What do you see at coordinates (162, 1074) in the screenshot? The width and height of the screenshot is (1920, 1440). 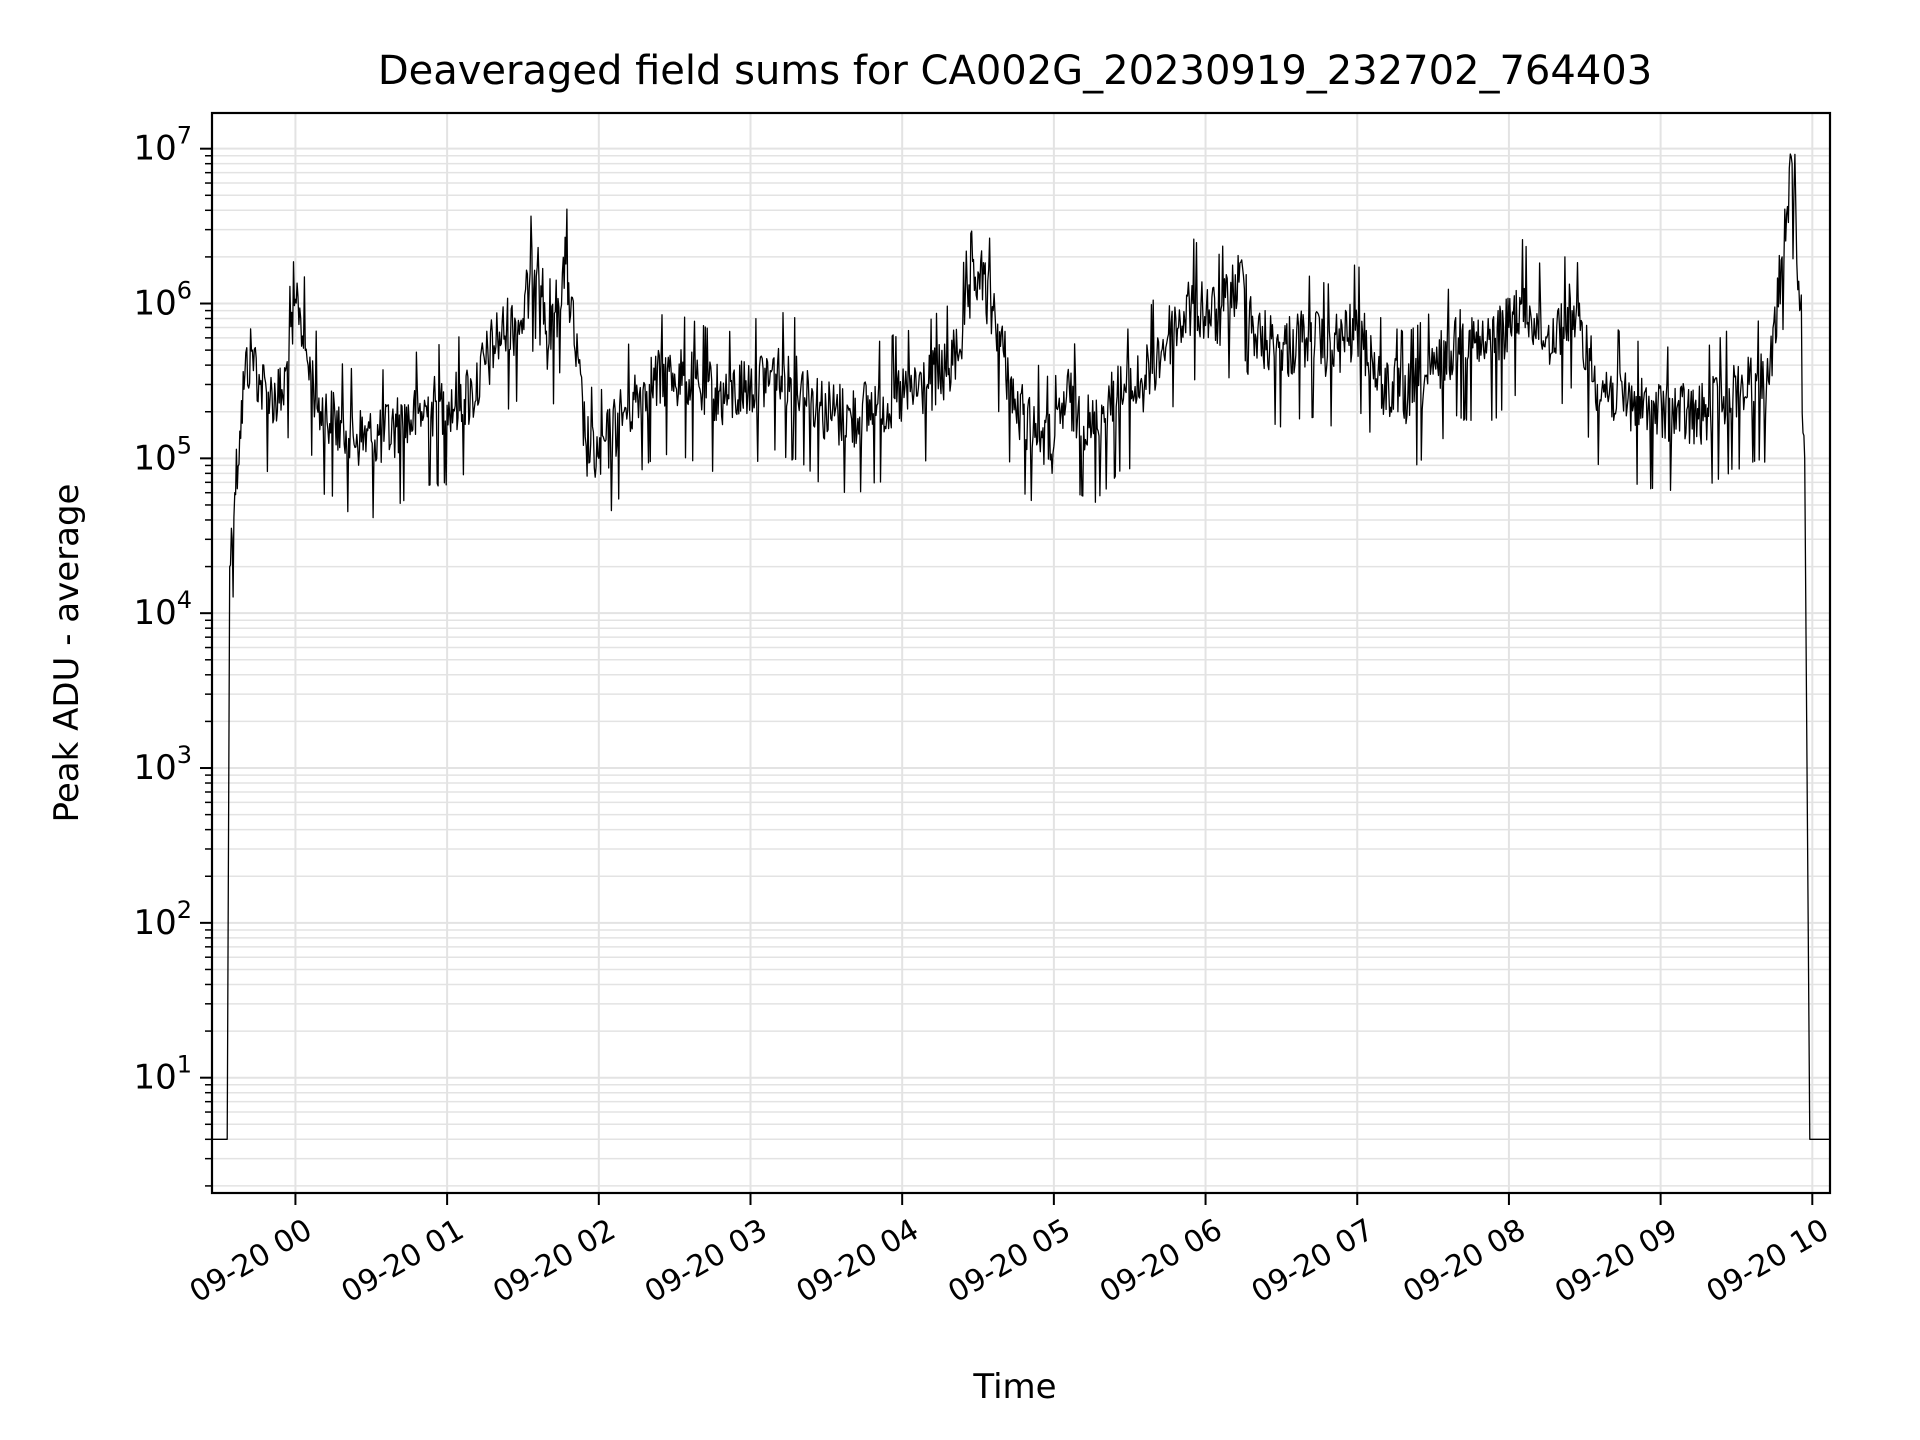 I see `y-tick-label: 10¹` at bounding box center [162, 1074].